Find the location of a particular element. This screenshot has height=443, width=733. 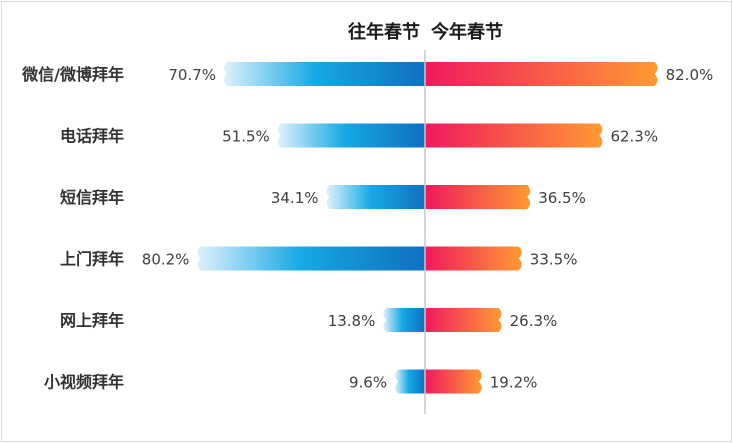

data-label-this-year: 26.3% is located at coordinates (534, 321).